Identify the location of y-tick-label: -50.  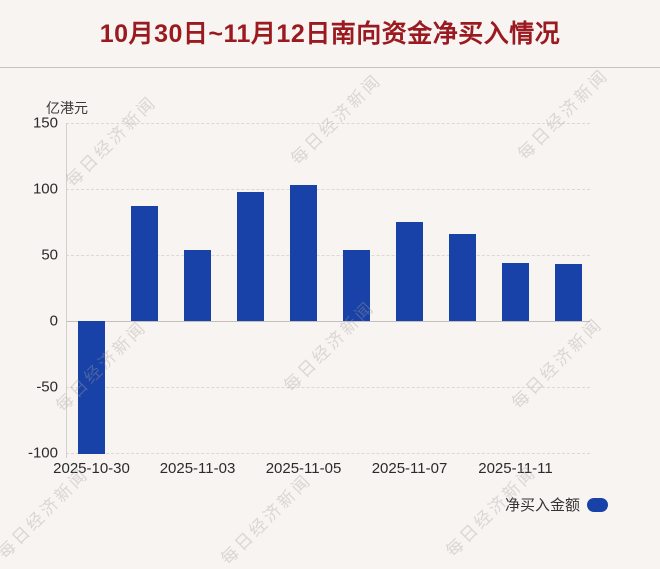
(47, 387).